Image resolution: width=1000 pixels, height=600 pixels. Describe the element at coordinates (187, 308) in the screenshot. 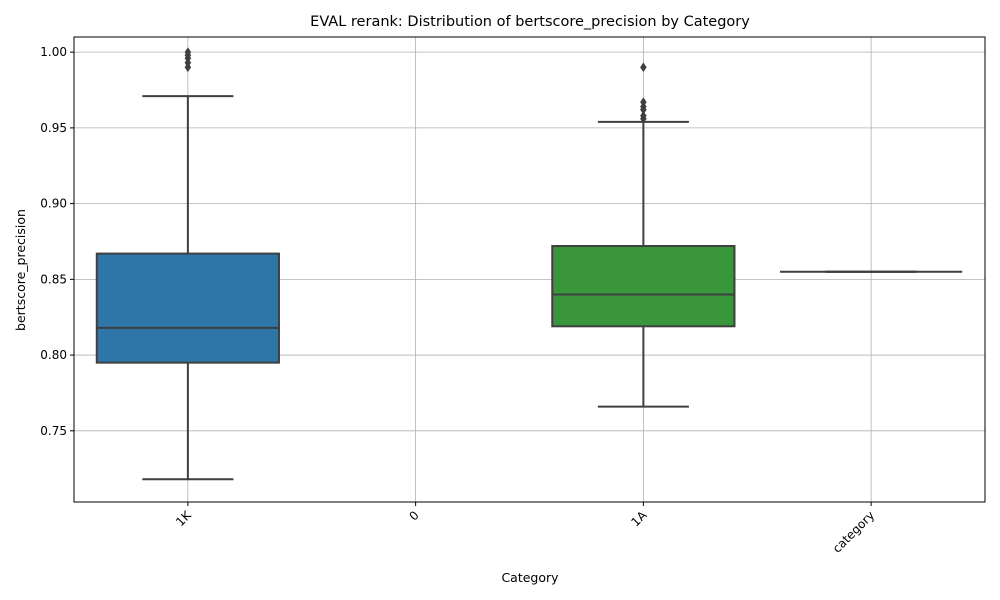

I see `box-1K` at that location.